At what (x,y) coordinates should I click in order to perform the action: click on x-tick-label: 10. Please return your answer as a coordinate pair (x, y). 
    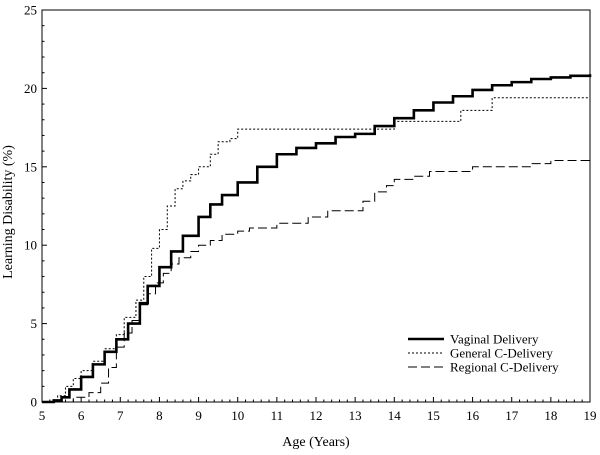
    Looking at the image, I should click on (237, 415).